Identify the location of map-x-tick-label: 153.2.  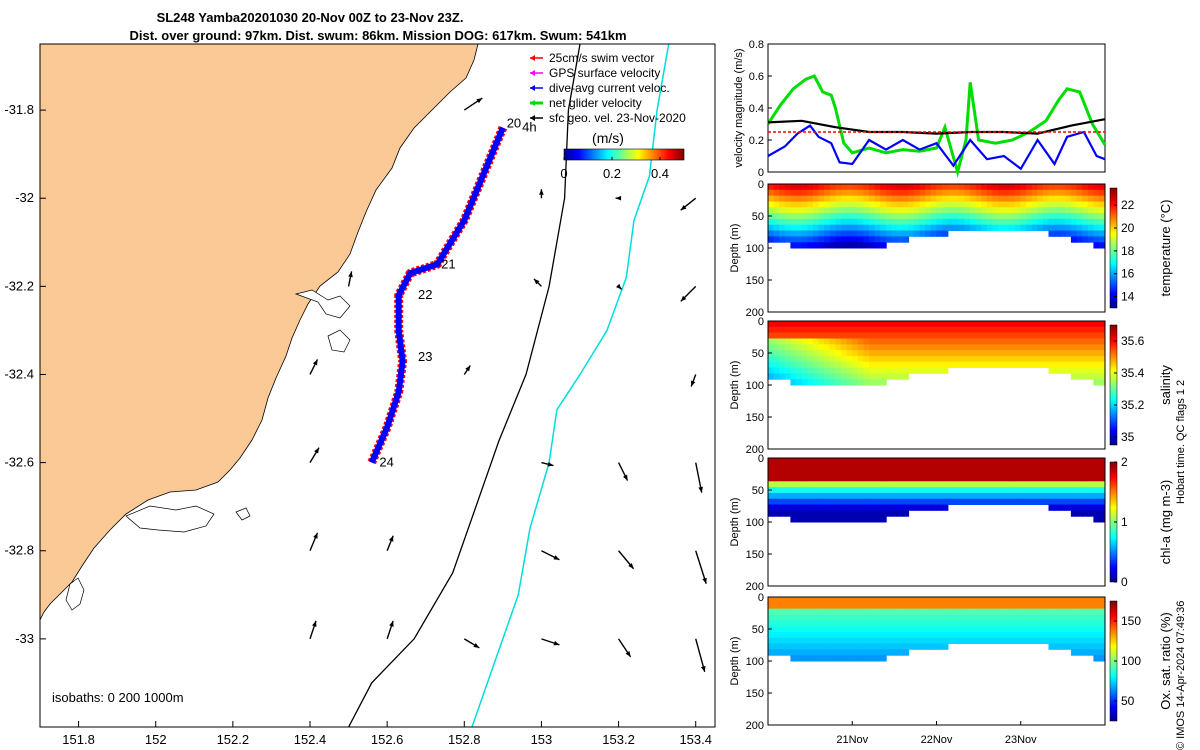
(618, 739).